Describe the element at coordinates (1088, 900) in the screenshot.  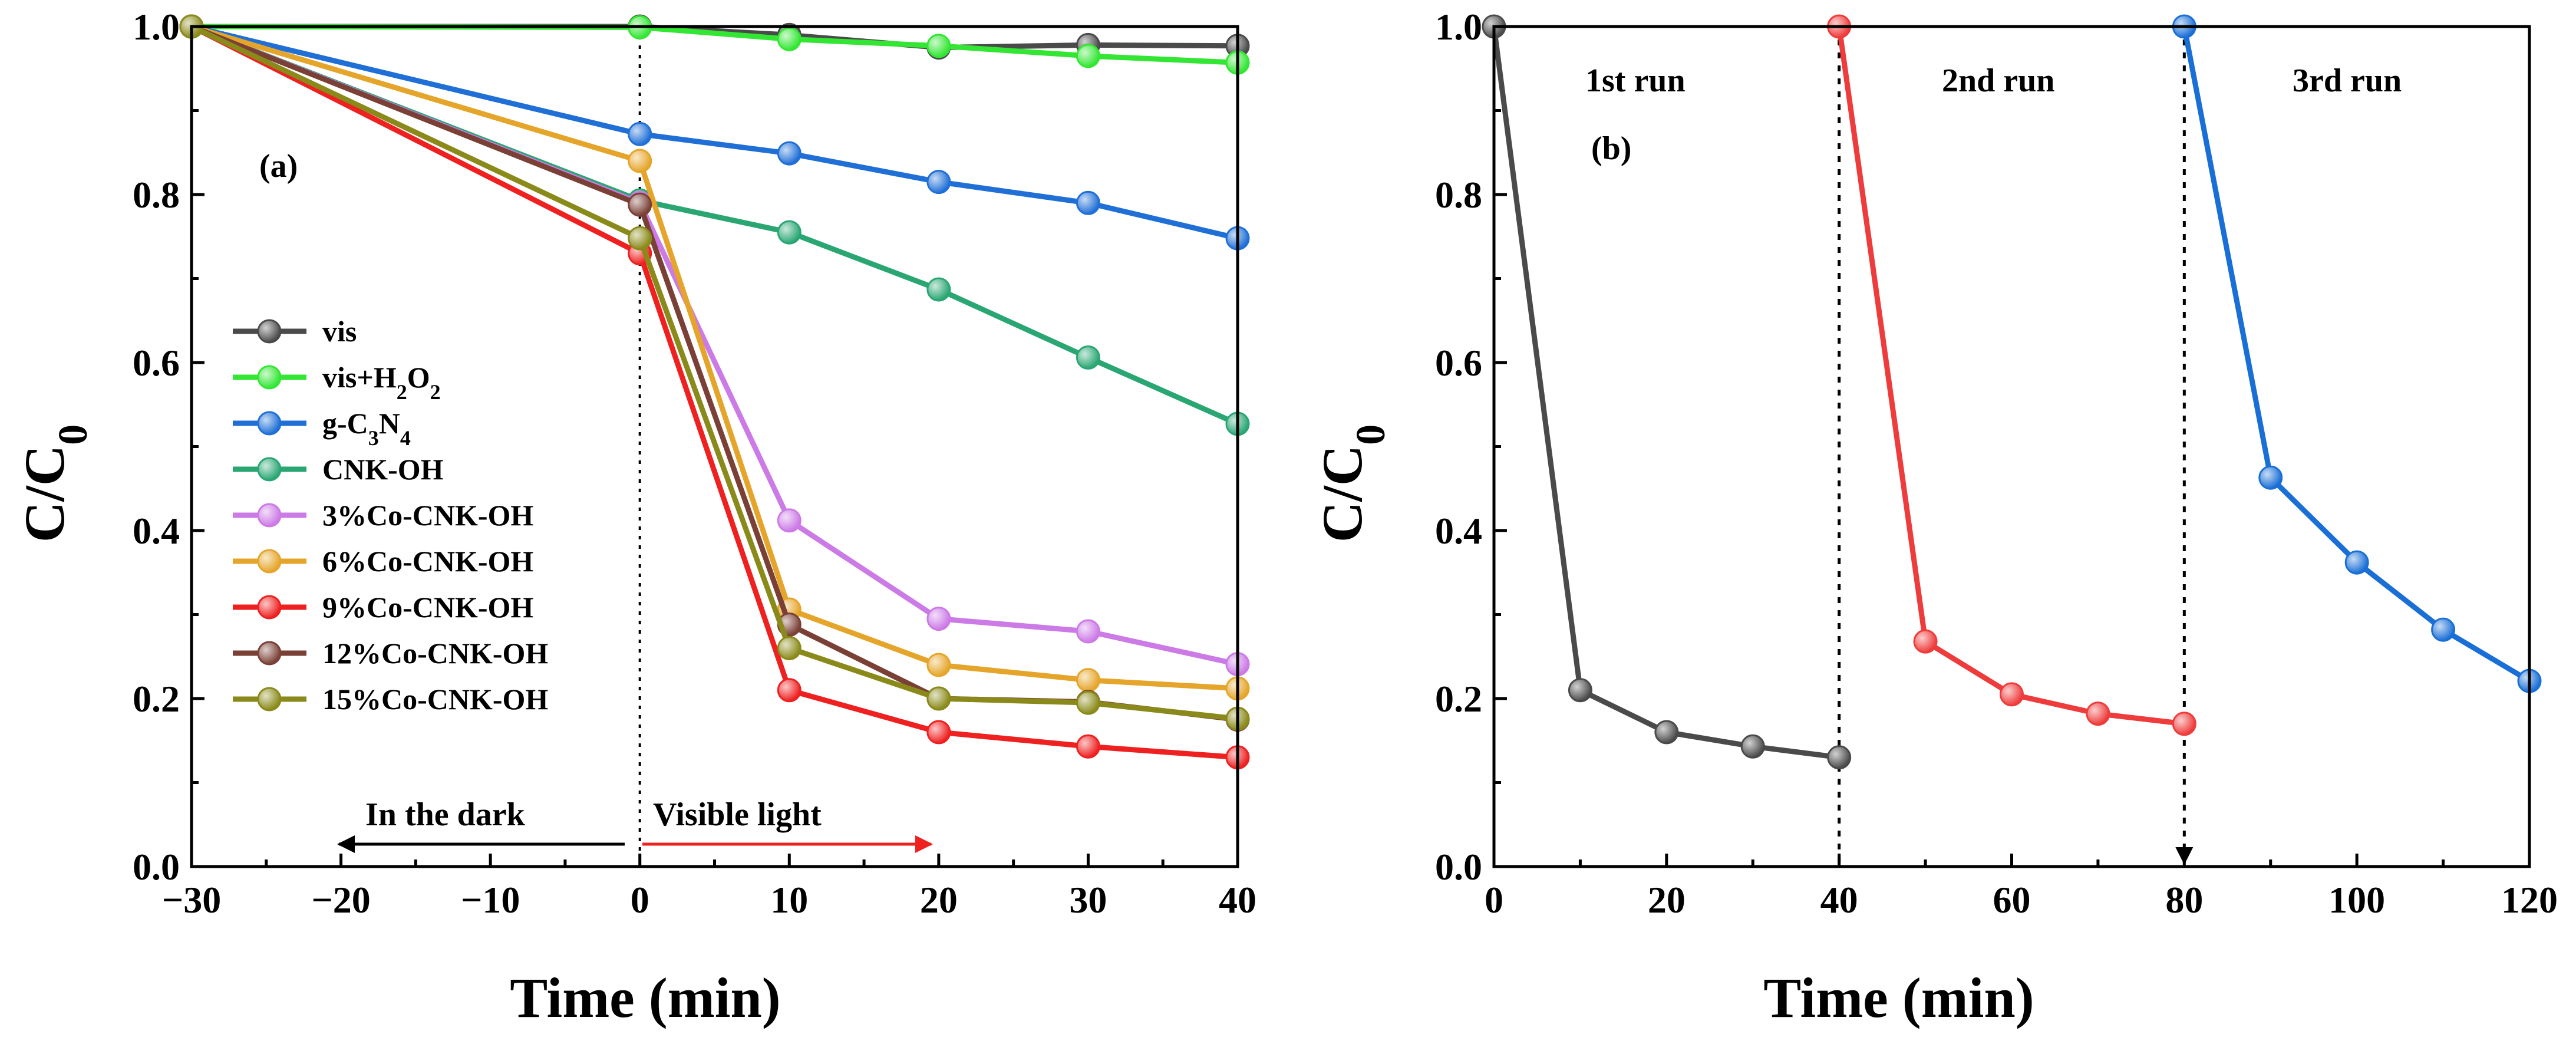
I see `x-tick-label: 30` at that location.